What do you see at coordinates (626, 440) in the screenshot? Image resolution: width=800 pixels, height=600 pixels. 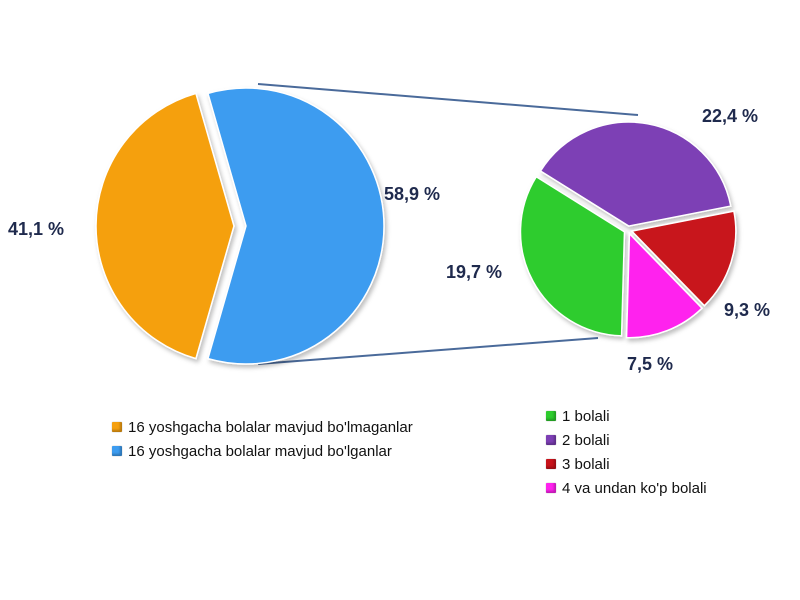 I see `legend-item-2-children: 2 bolali` at bounding box center [626, 440].